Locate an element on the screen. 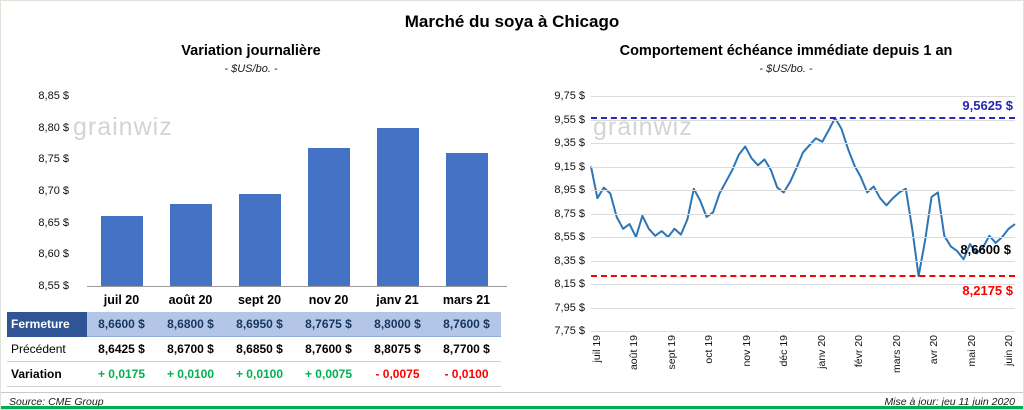 The height and width of the screenshot is (410, 1024). line-y-tick-label: 8,75 $ is located at coordinates (569, 213).